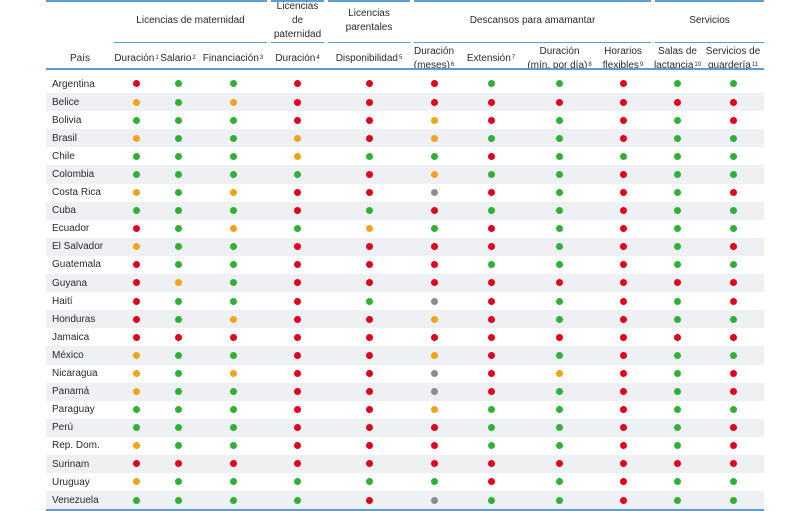 The width and height of the screenshot is (800, 511). Describe the element at coordinates (80, 391) in the screenshot. I see `country-cell: Panamá` at that location.